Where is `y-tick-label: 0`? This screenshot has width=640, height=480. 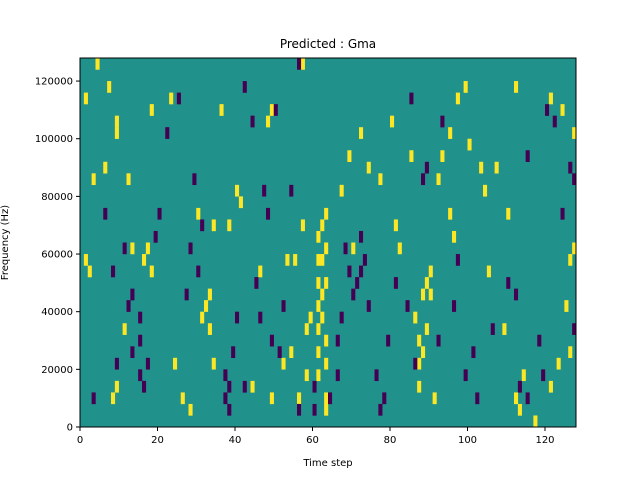
y-tick-label: 0 is located at coordinates (70, 428).